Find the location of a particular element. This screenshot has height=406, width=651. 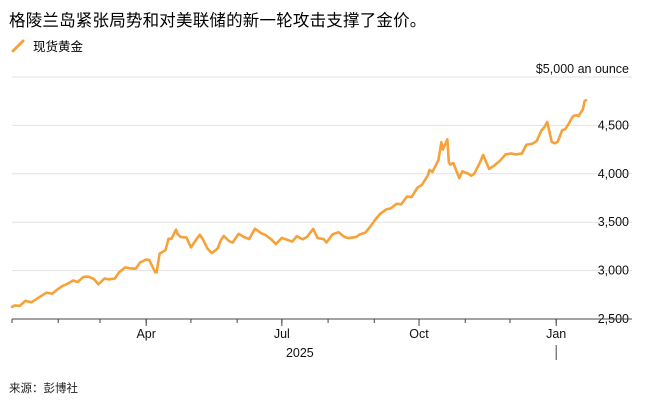

y-tick-label: 4,000 is located at coordinates (613, 174).